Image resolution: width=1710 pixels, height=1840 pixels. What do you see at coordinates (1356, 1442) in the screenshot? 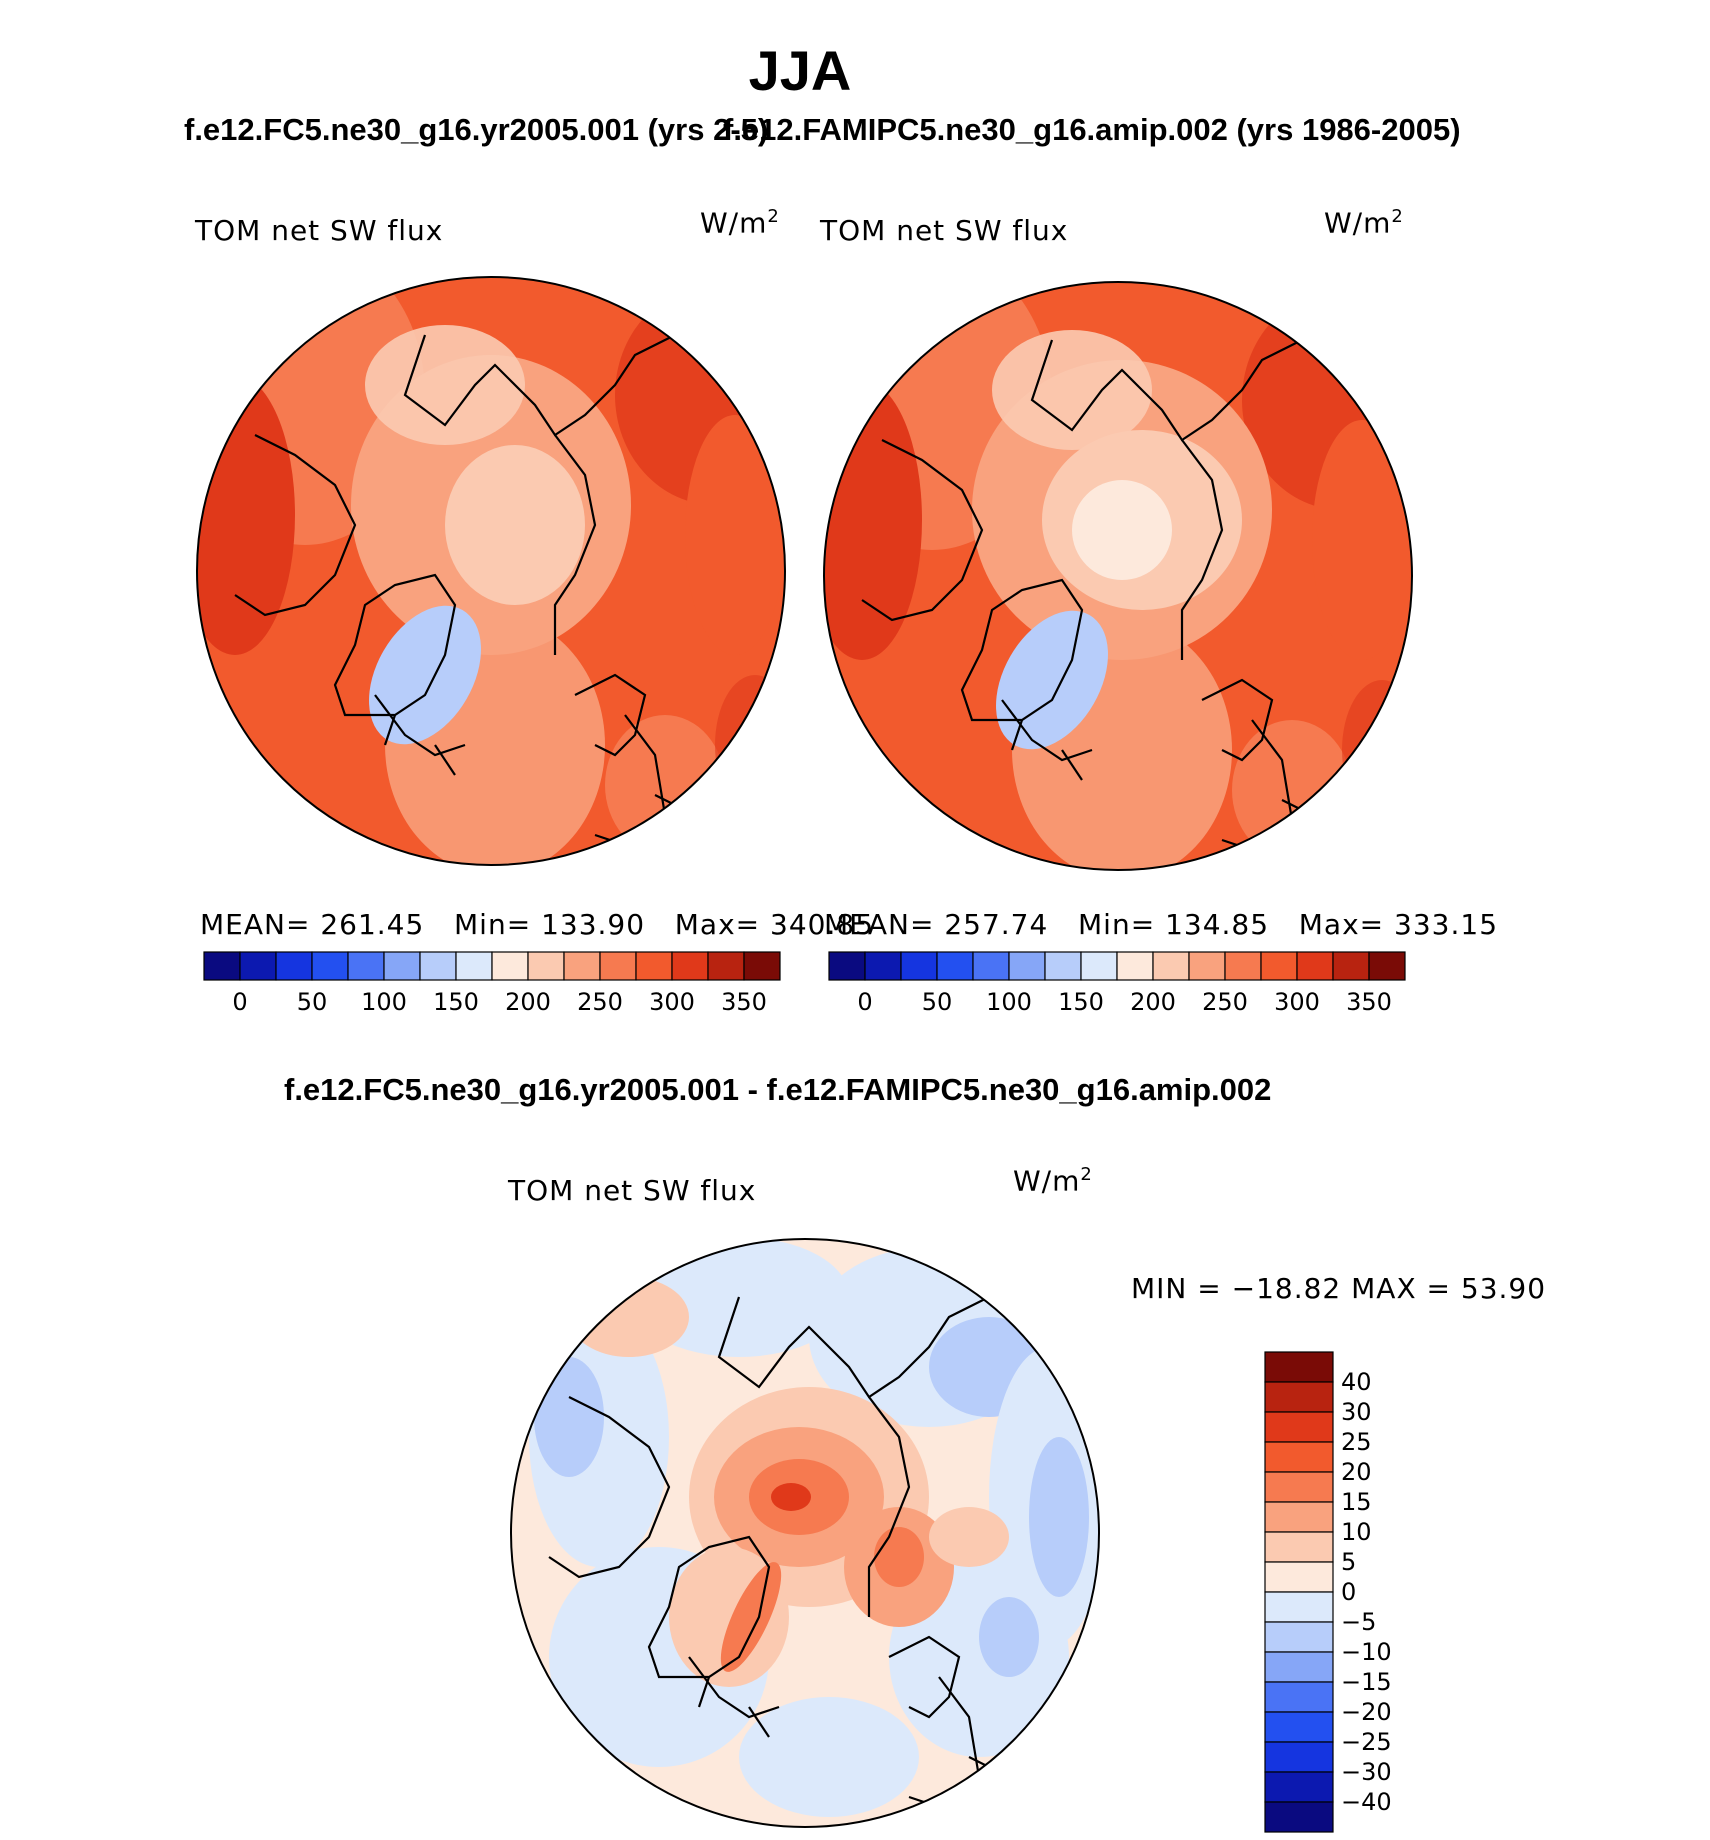
I see `colorbar-tick-label: 25` at bounding box center [1356, 1442].